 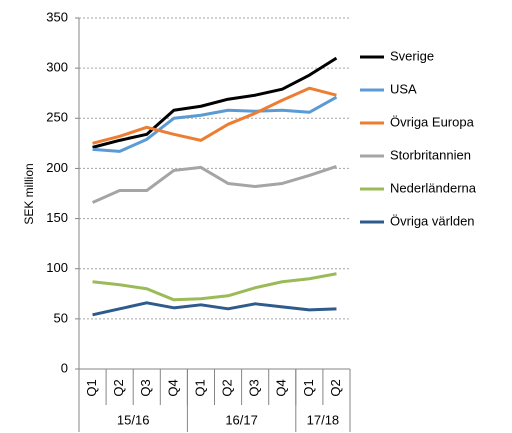 What do you see at coordinates (57, 16) in the screenshot?
I see `y-tick-label: 350` at bounding box center [57, 16].